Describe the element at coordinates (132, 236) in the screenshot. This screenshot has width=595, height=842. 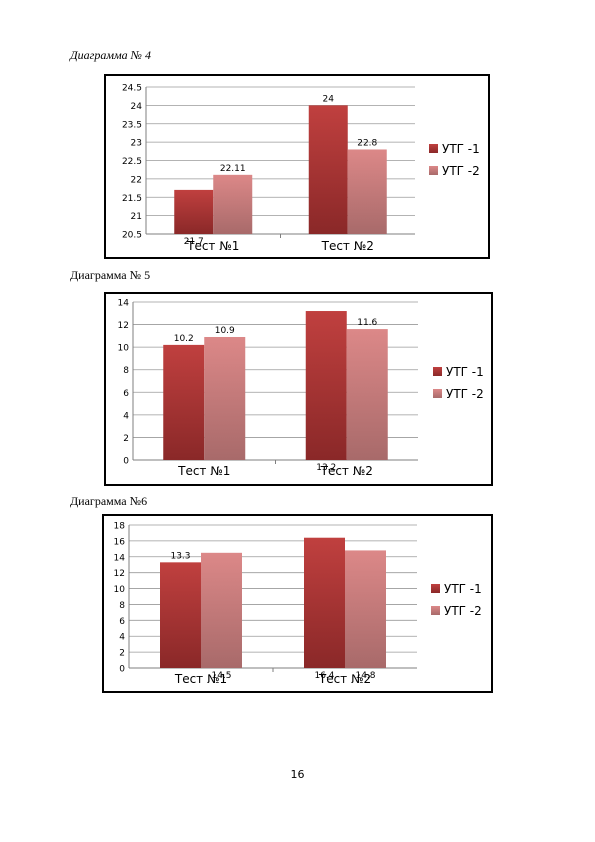
I see `y-tick-label: 20.5` at that location.